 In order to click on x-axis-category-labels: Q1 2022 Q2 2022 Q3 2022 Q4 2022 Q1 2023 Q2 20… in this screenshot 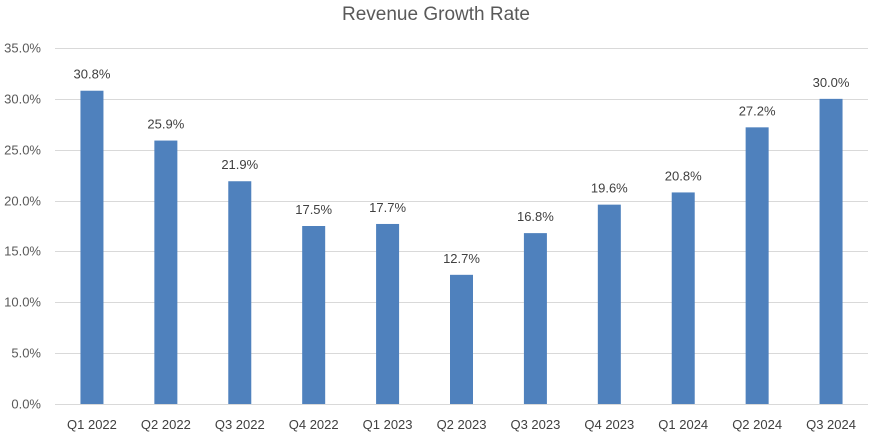, I will do `click(461, 424)`.